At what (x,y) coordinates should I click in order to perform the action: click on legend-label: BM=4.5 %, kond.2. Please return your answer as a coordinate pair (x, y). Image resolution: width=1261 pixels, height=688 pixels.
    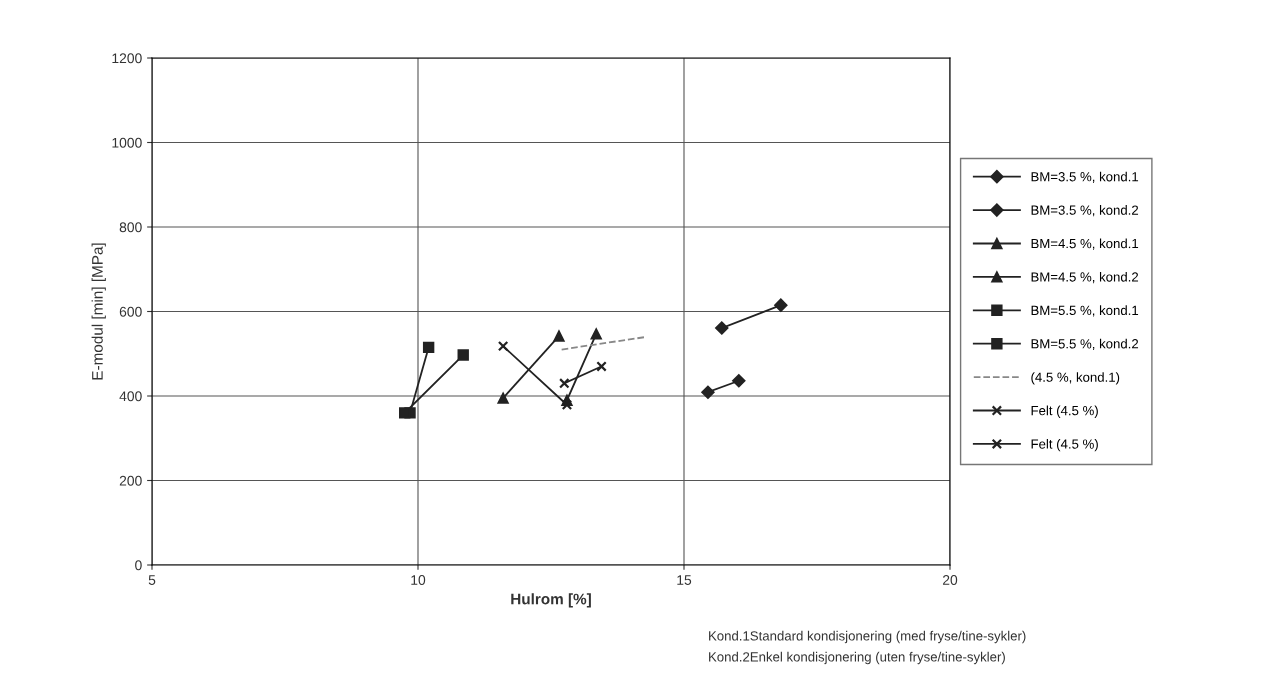
    Looking at the image, I should click on (1085, 277).